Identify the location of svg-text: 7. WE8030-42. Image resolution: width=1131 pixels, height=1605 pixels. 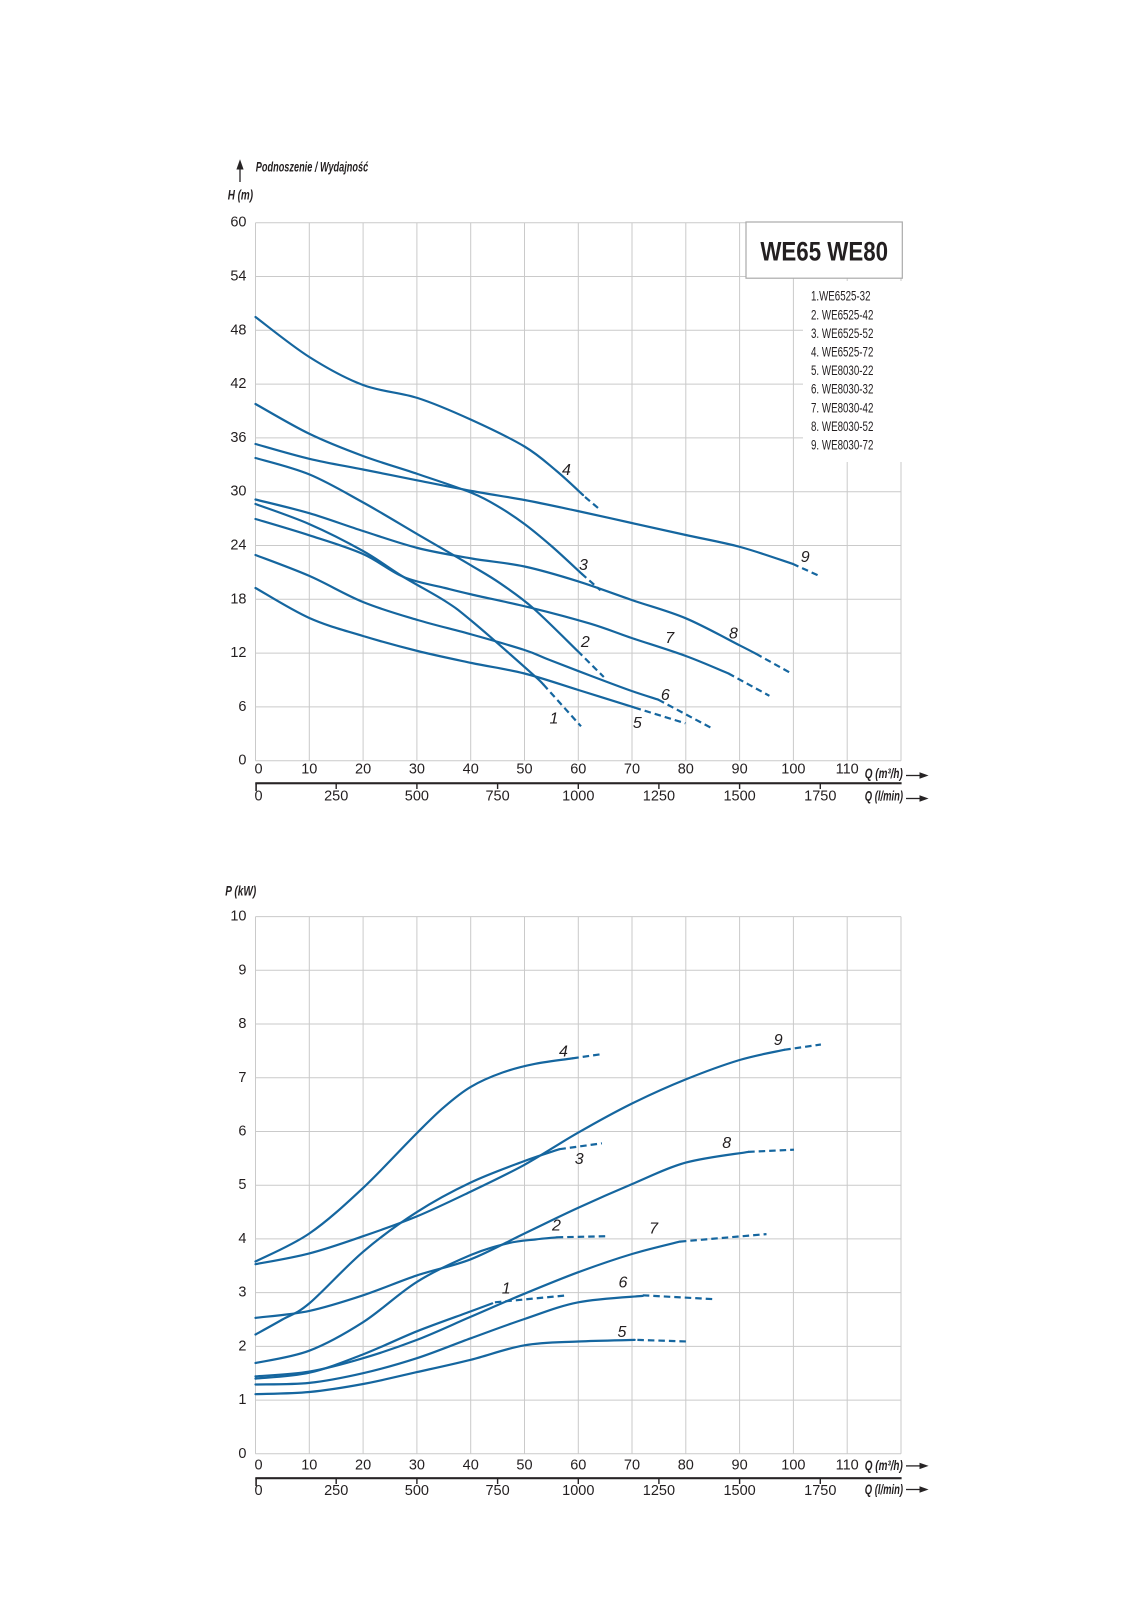
(842, 407).